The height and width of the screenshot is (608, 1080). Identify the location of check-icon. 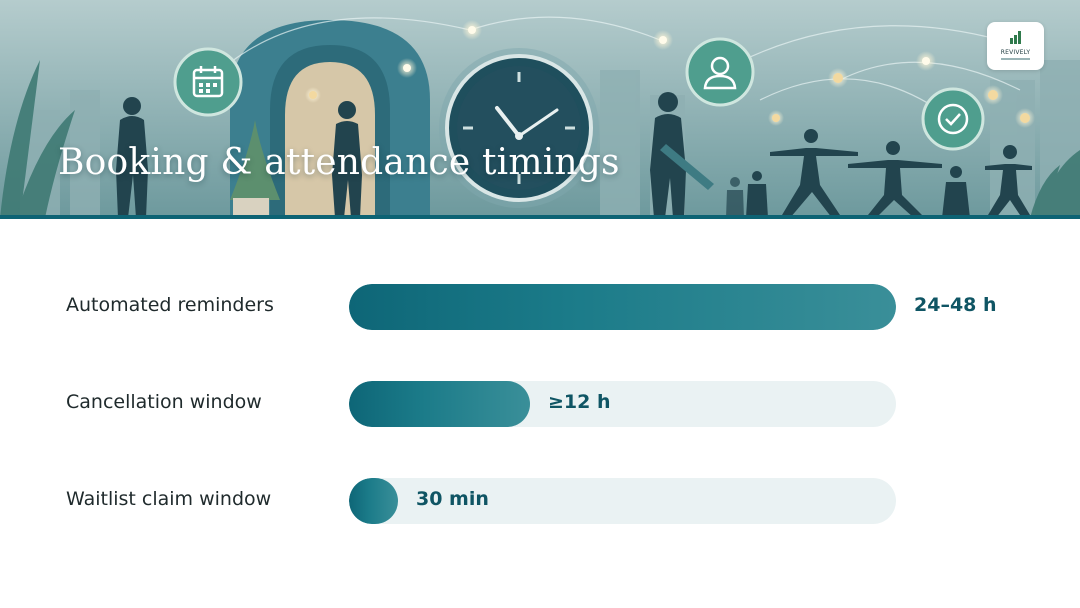
(953, 119).